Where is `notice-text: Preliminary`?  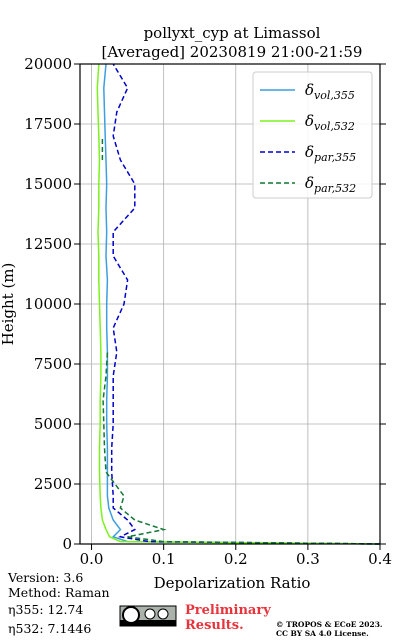 notice-text: Preliminary is located at coordinates (228, 610).